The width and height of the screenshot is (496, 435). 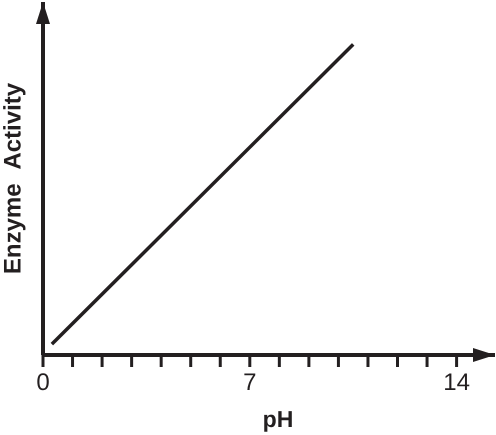 What do you see at coordinates (13, 178) in the screenshot?
I see `y-axis-title: Enzyme Activity` at bounding box center [13, 178].